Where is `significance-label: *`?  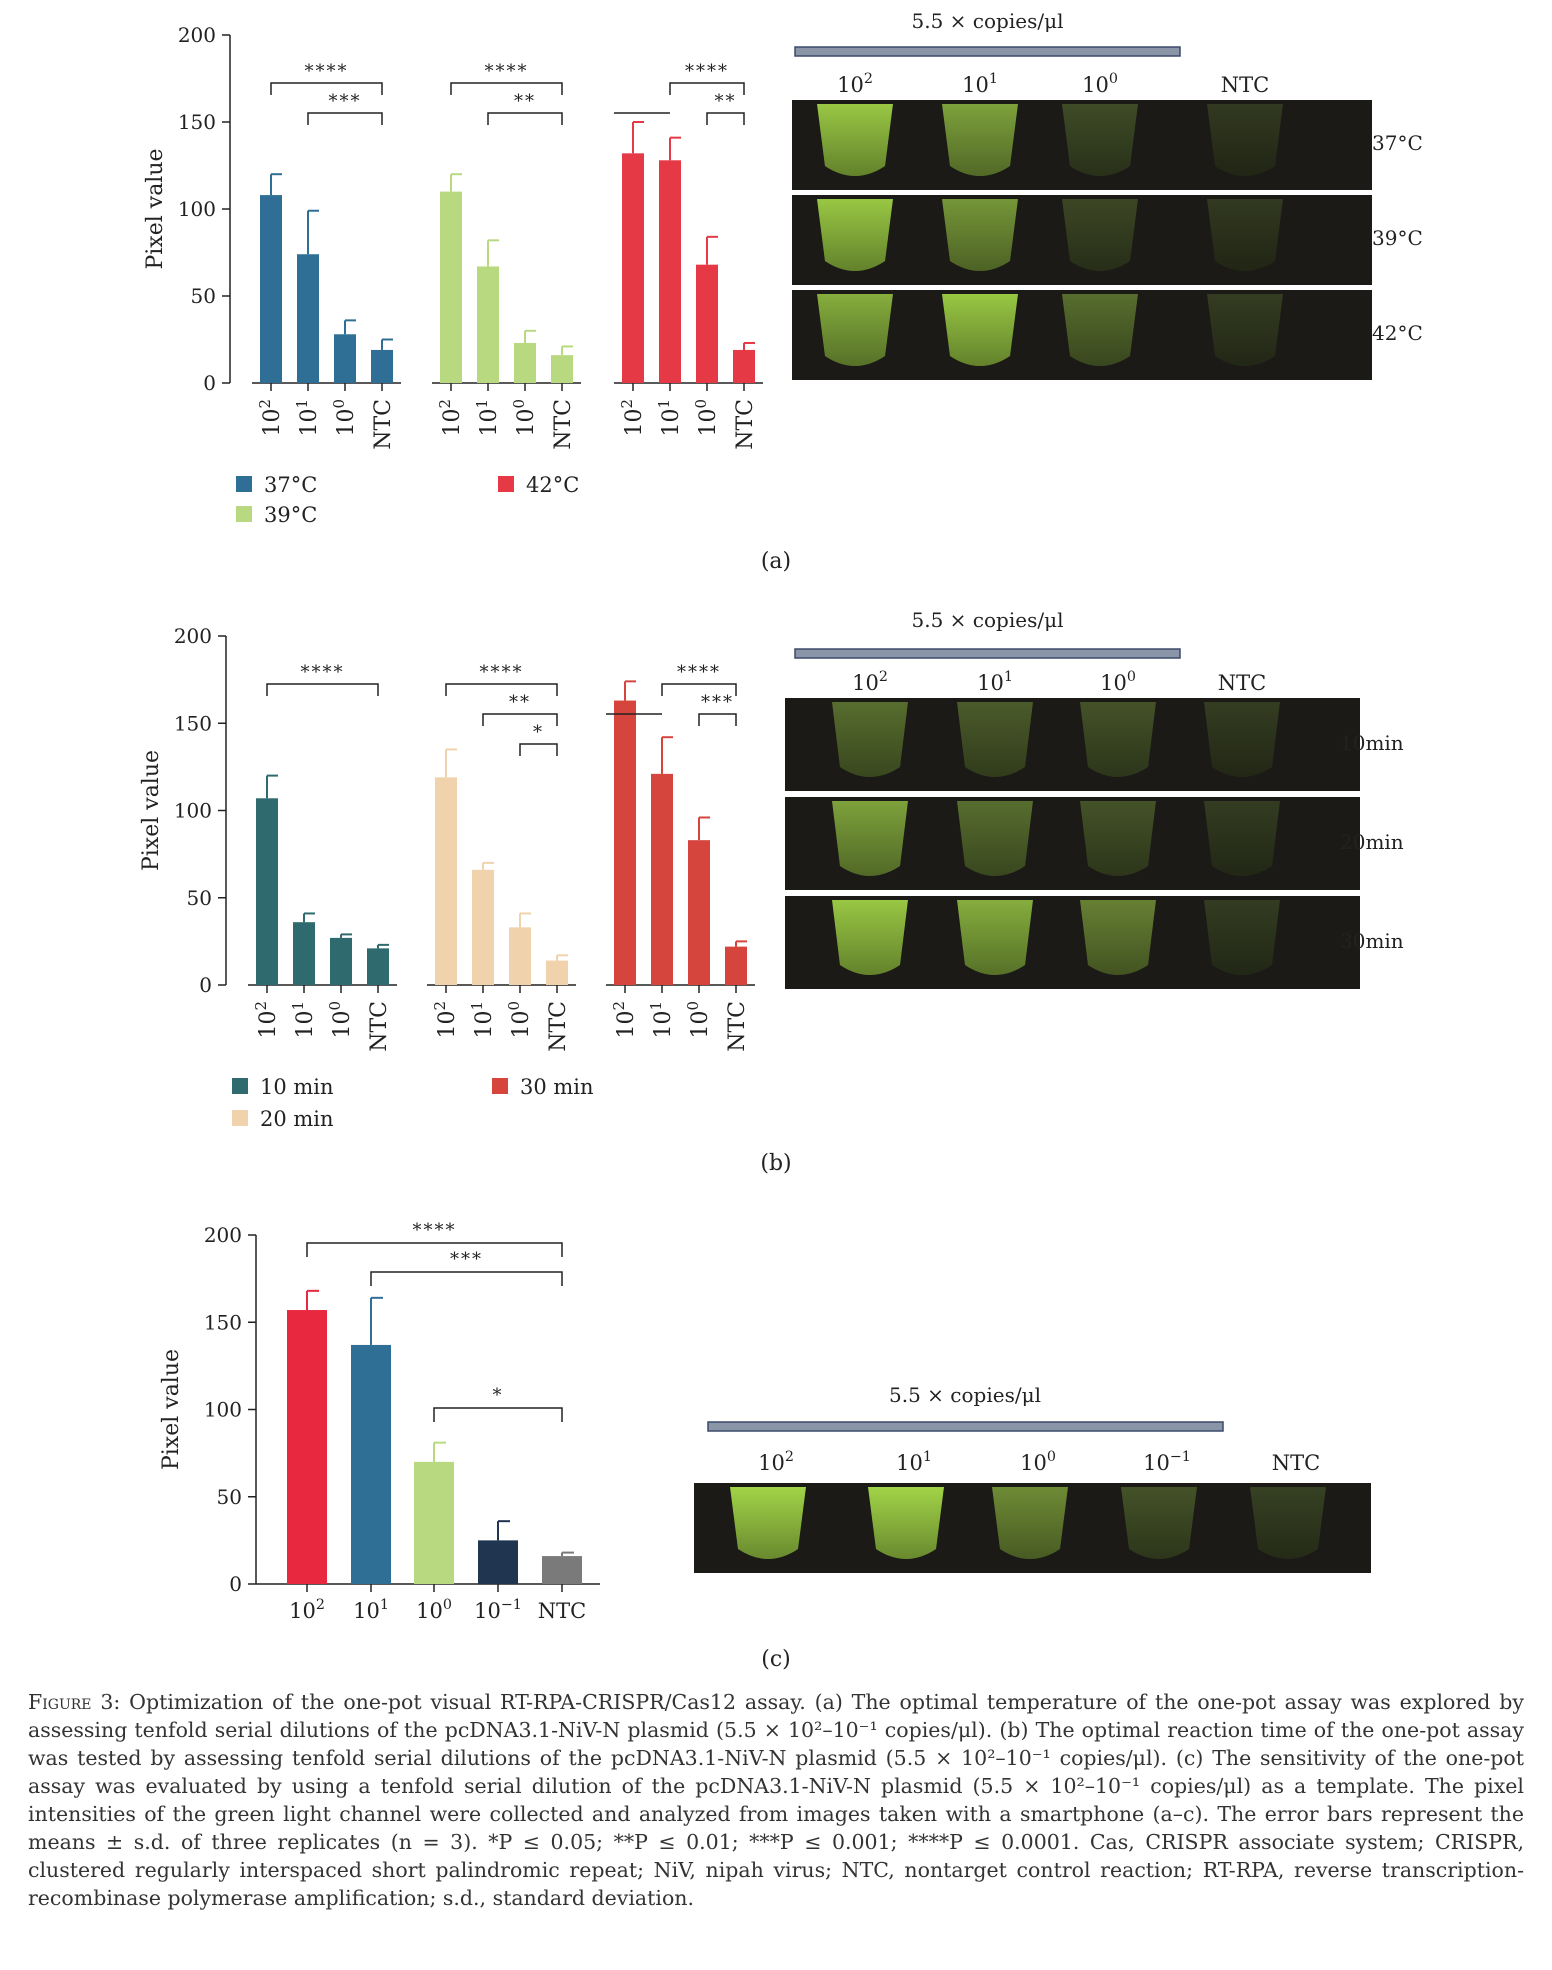 significance-label: * is located at coordinates (538, 732).